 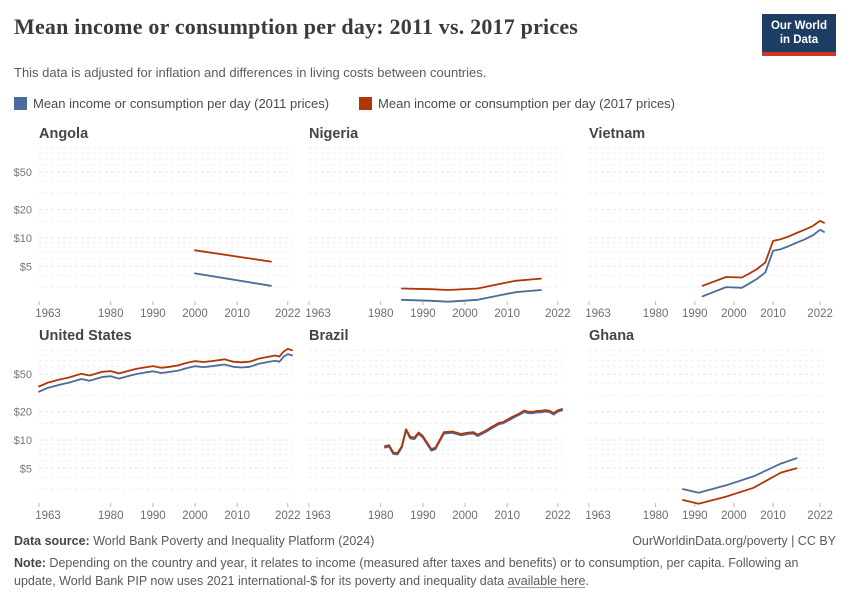 What do you see at coordinates (30, 562) in the screenshot?
I see `note-label: Note:` at bounding box center [30, 562].